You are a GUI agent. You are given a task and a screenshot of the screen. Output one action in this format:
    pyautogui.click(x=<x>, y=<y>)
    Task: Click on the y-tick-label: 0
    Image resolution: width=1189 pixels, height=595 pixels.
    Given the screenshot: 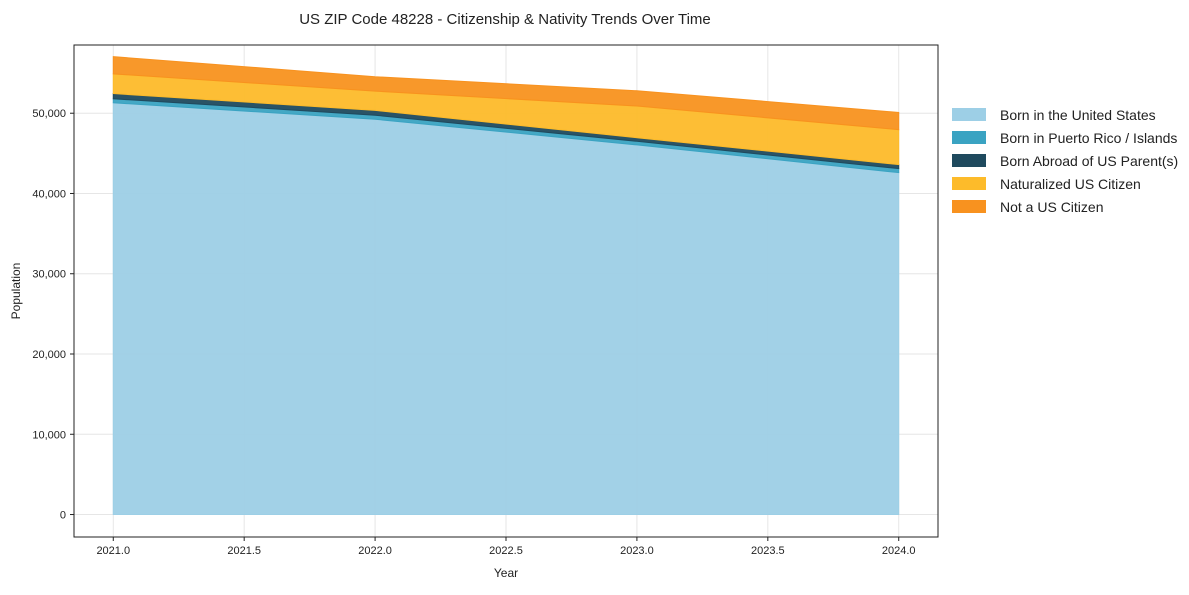 What is the action you would take?
    pyautogui.click(x=63, y=516)
    